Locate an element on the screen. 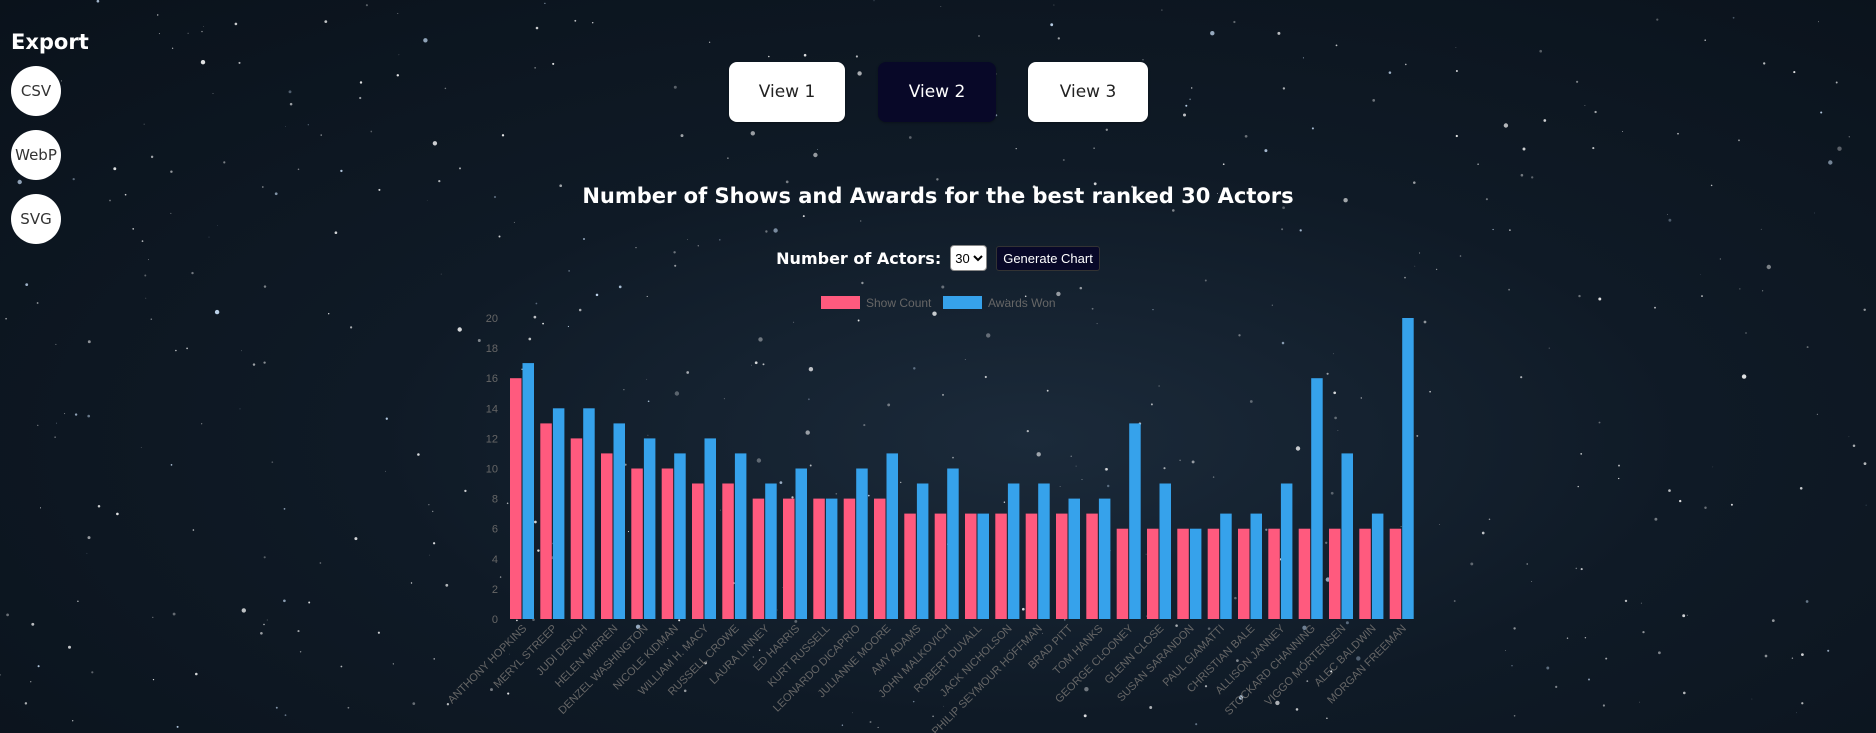  legend-swatch-show-count is located at coordinates (840, 302).